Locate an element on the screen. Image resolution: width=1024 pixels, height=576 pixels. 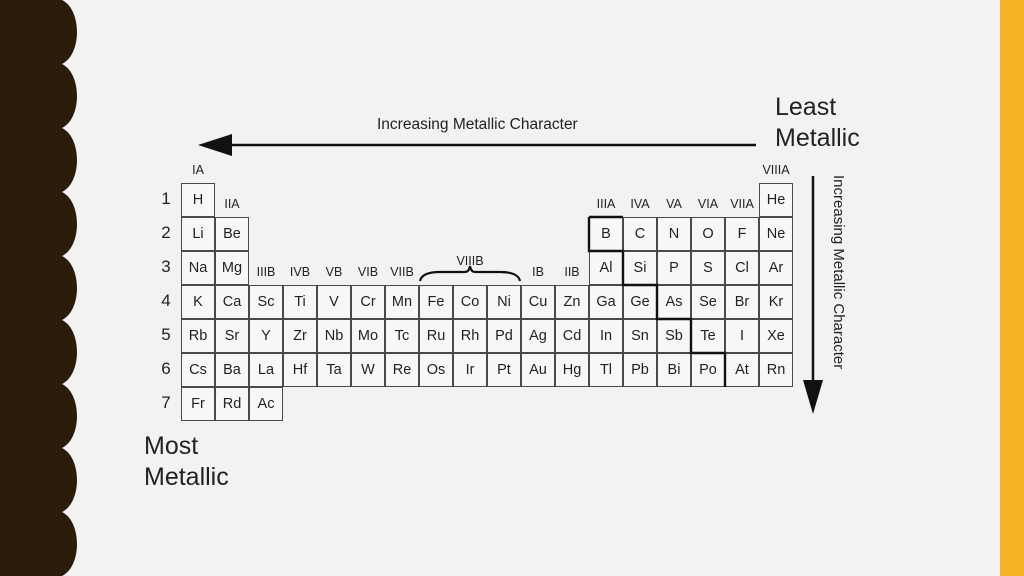
element-cell-co: Co is located at coordinates (470, 302).